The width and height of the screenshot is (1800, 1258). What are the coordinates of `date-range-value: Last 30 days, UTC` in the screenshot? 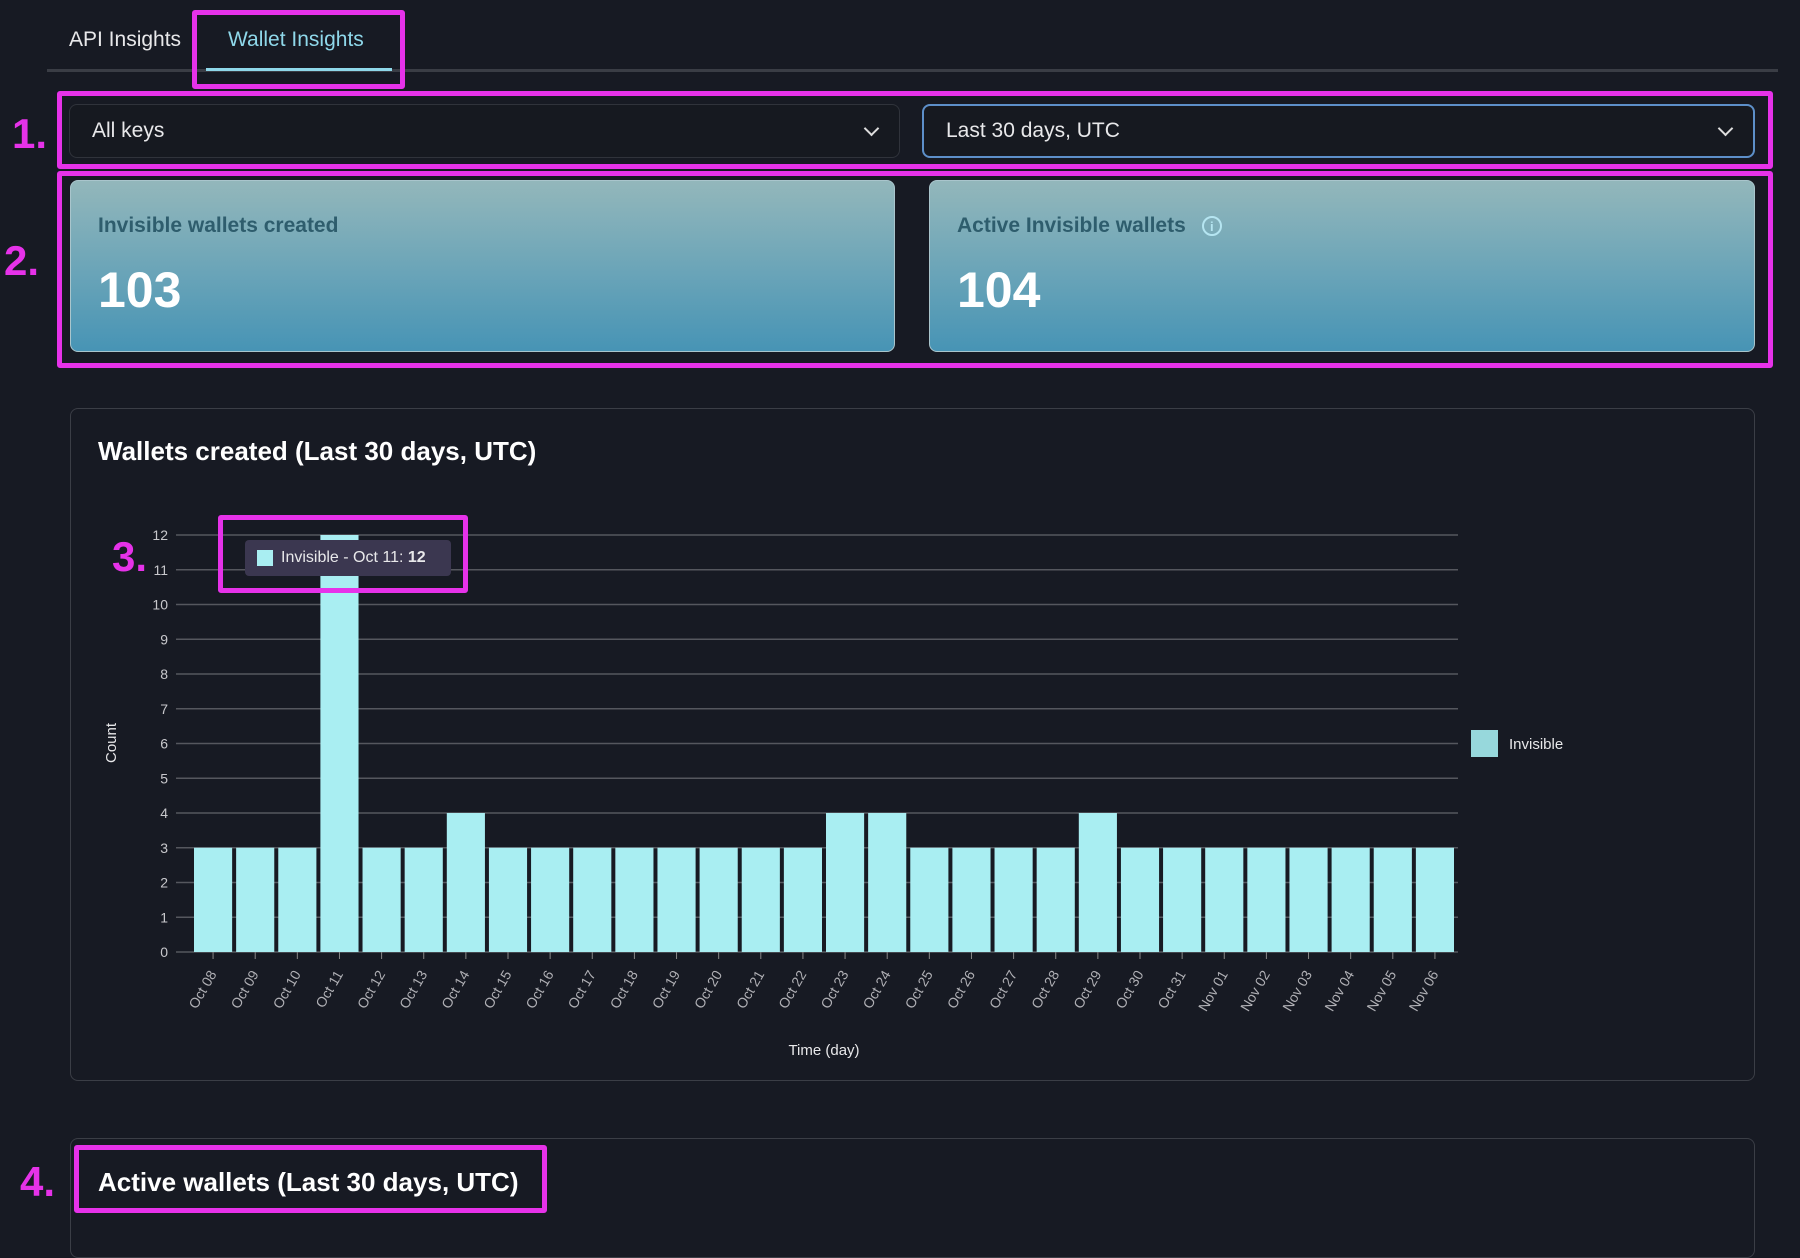 It's located at (1033, 130).